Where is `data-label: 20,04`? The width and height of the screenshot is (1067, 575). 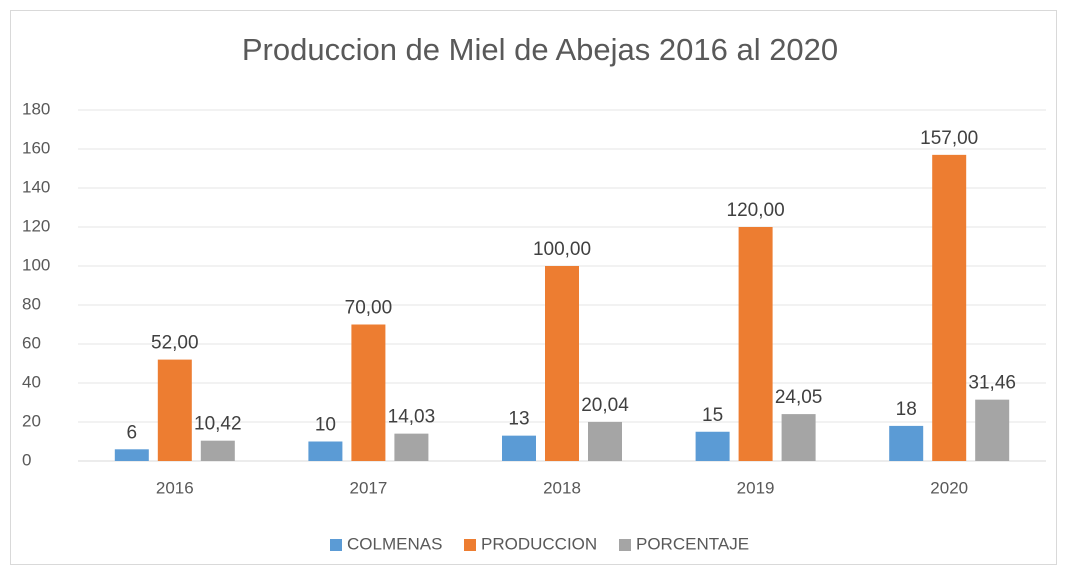 data-label: 20,04 is located at coordinates (605, 405).